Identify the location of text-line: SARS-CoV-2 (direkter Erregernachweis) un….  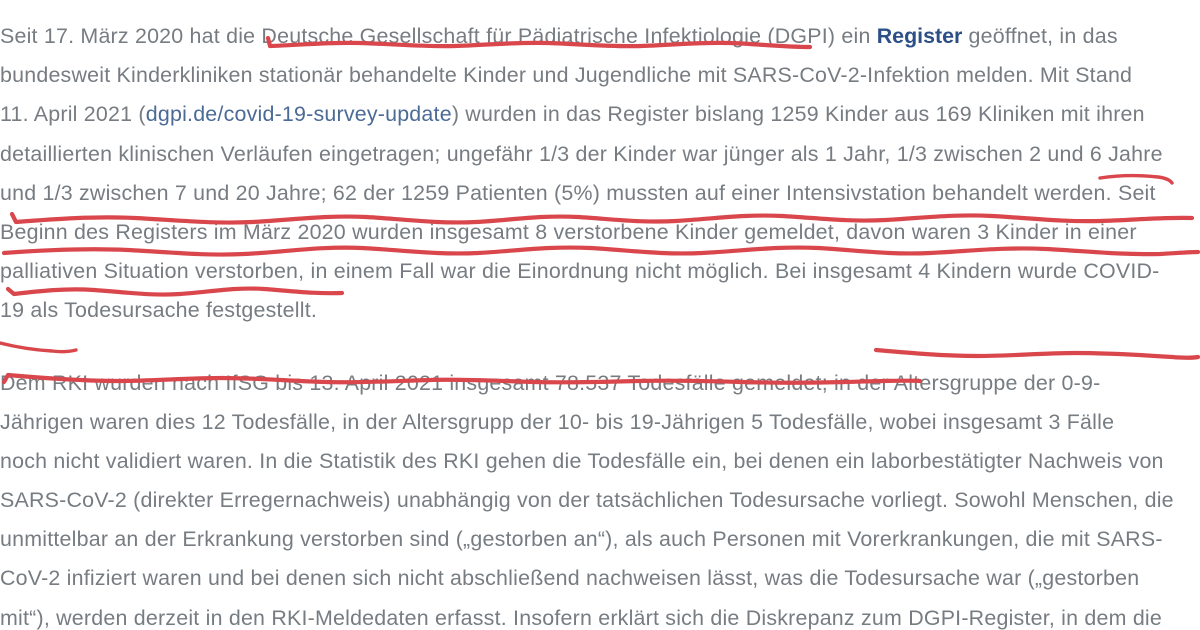
(600, 500).